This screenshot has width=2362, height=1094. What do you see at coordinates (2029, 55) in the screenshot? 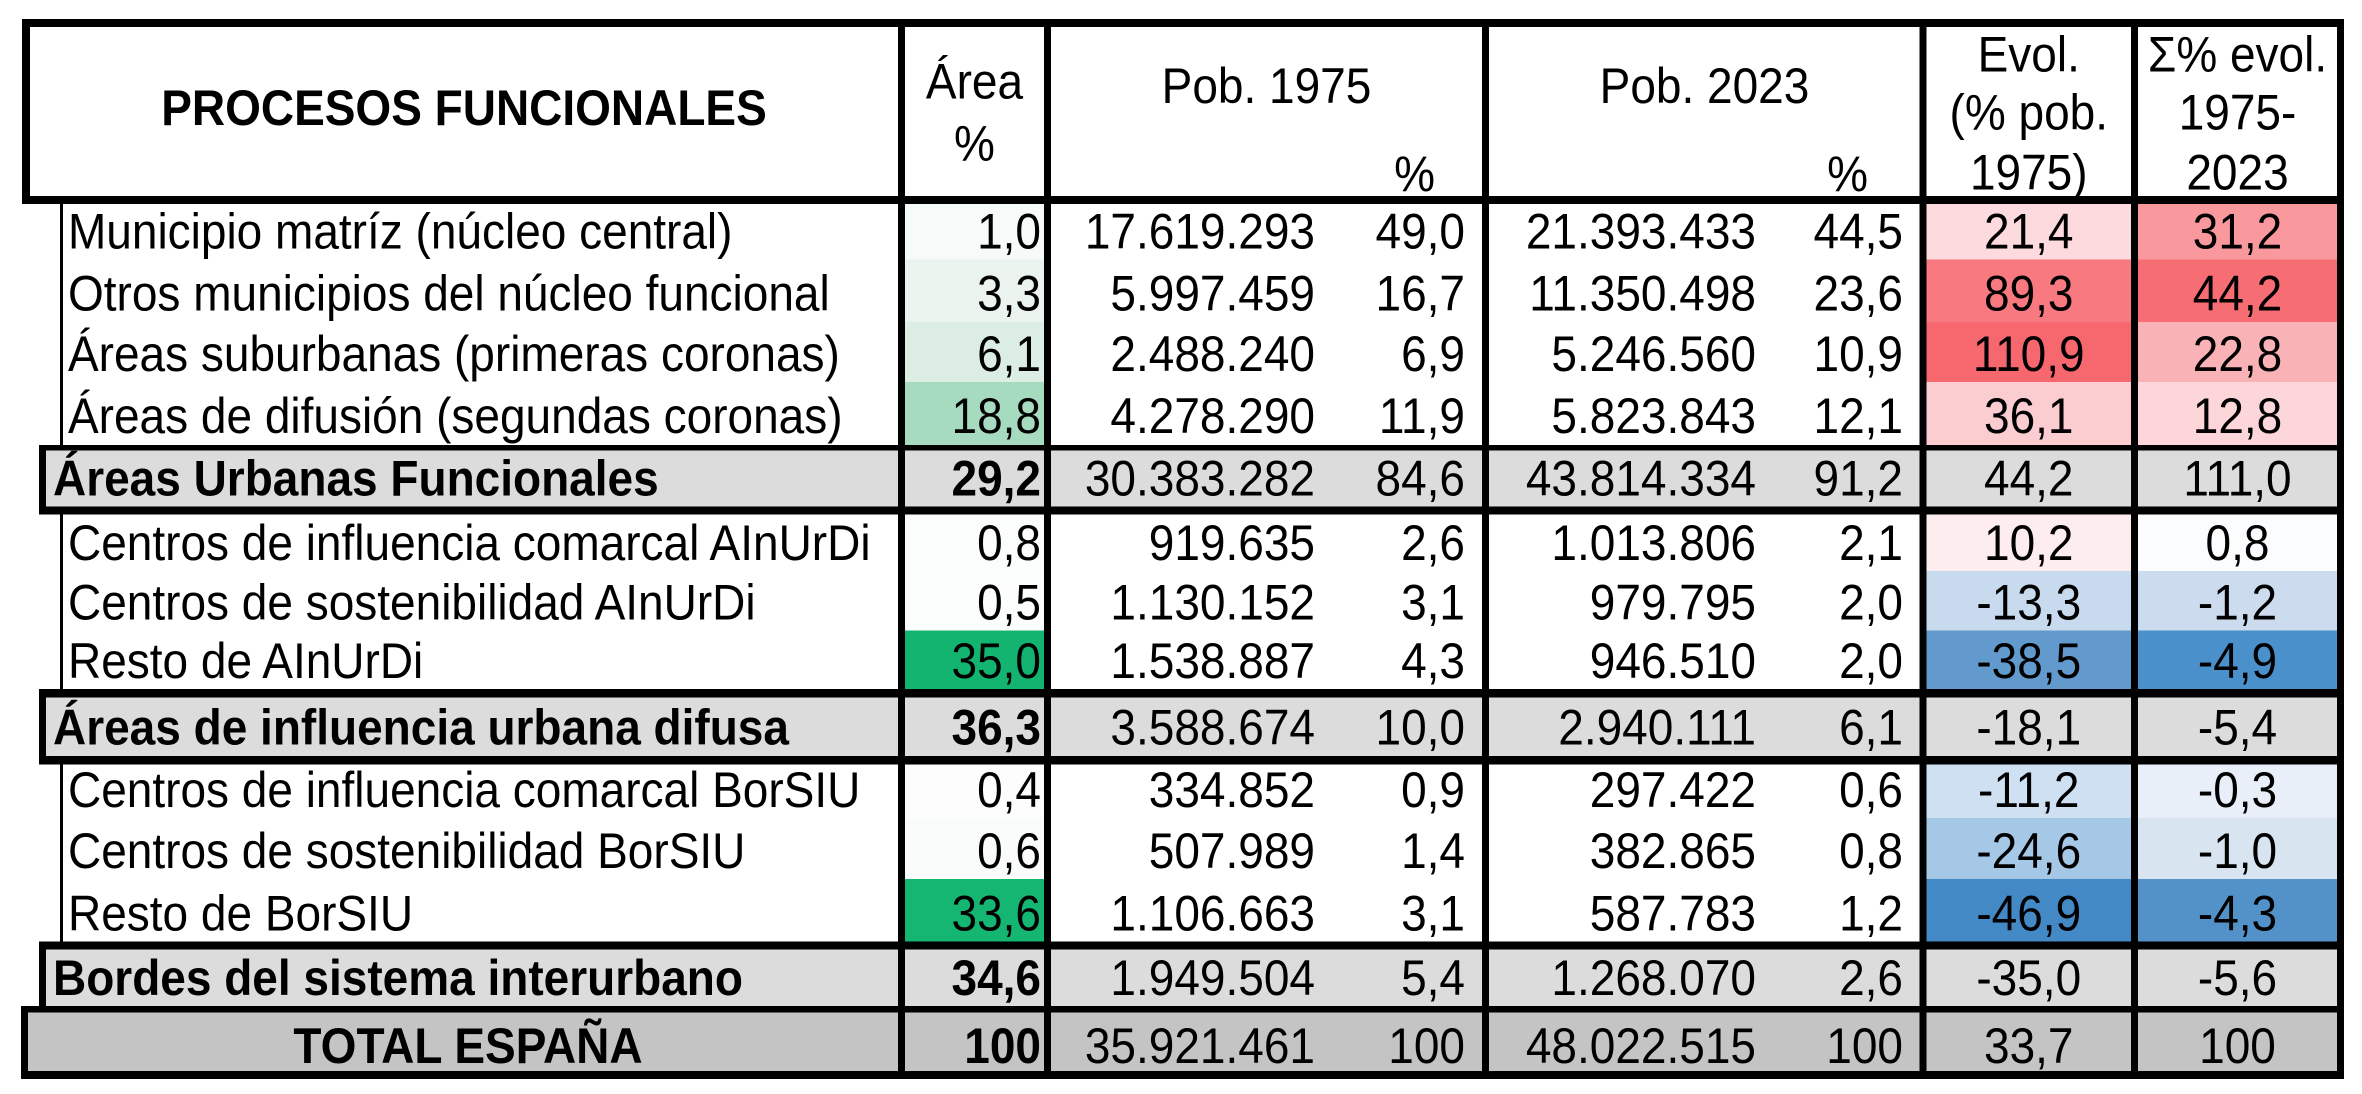
I see `svg-text: Evol.` at bounding box center [2029, 55].